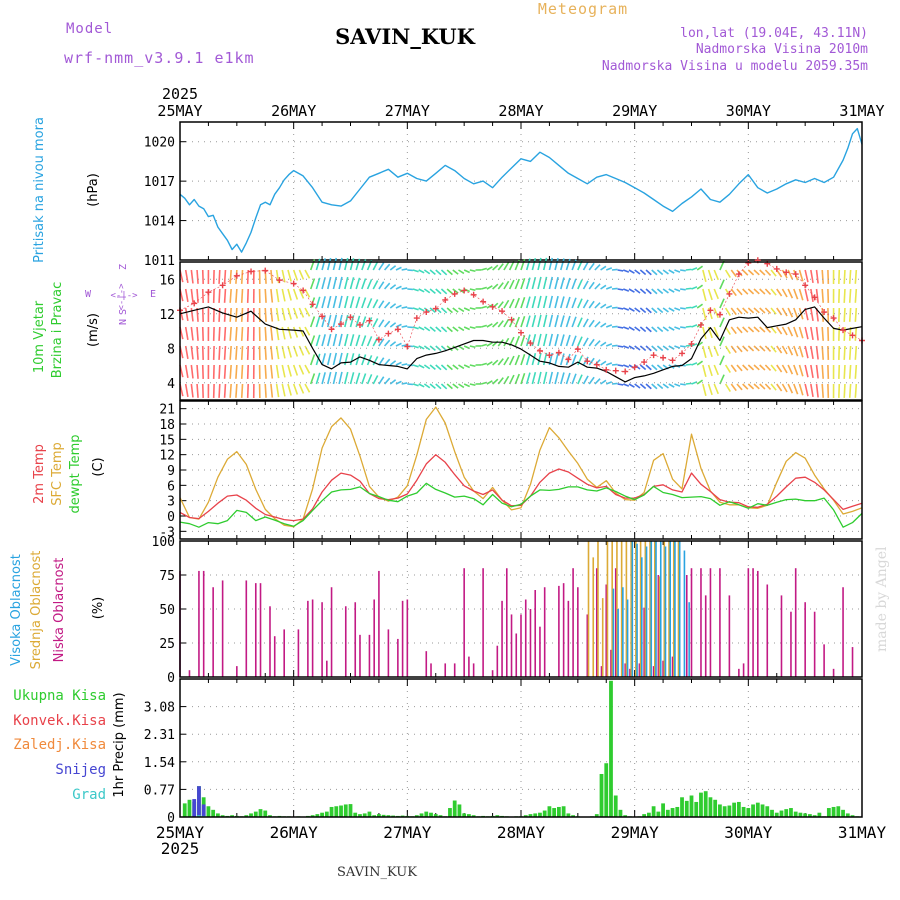  I want to click on bottom-day-label: 29MAY, so click(635, 832).